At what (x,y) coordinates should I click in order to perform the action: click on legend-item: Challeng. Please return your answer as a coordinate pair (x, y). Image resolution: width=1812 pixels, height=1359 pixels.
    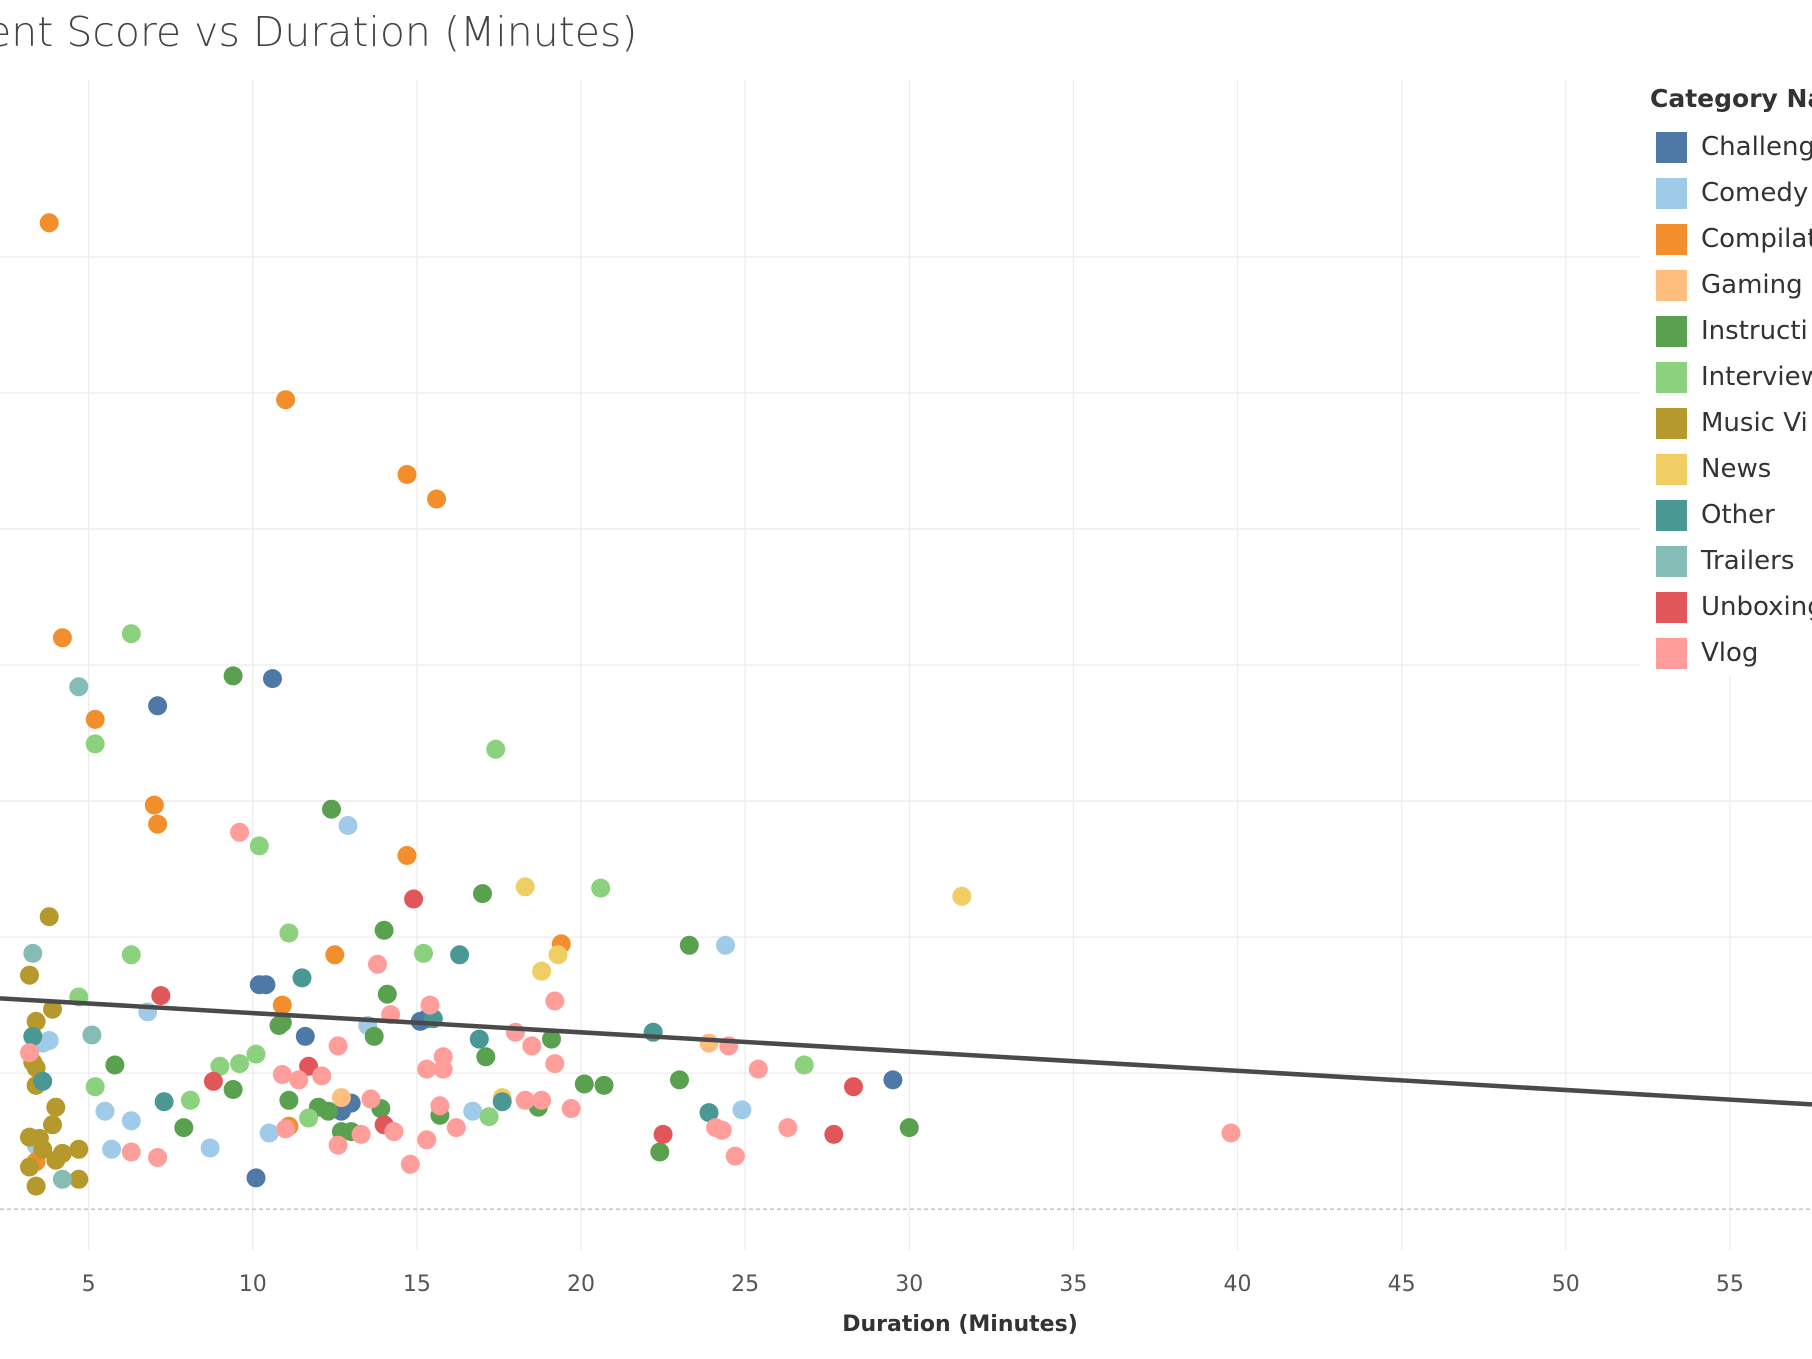
    Looking at the image, I should click on (1726, 147).